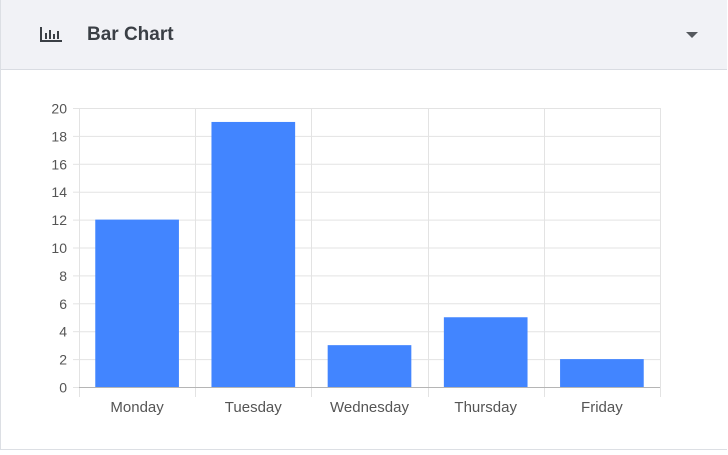  Describe the element at coordinates (59, 136) in the screenshot. I see `y-tick-label: 18` at that location.